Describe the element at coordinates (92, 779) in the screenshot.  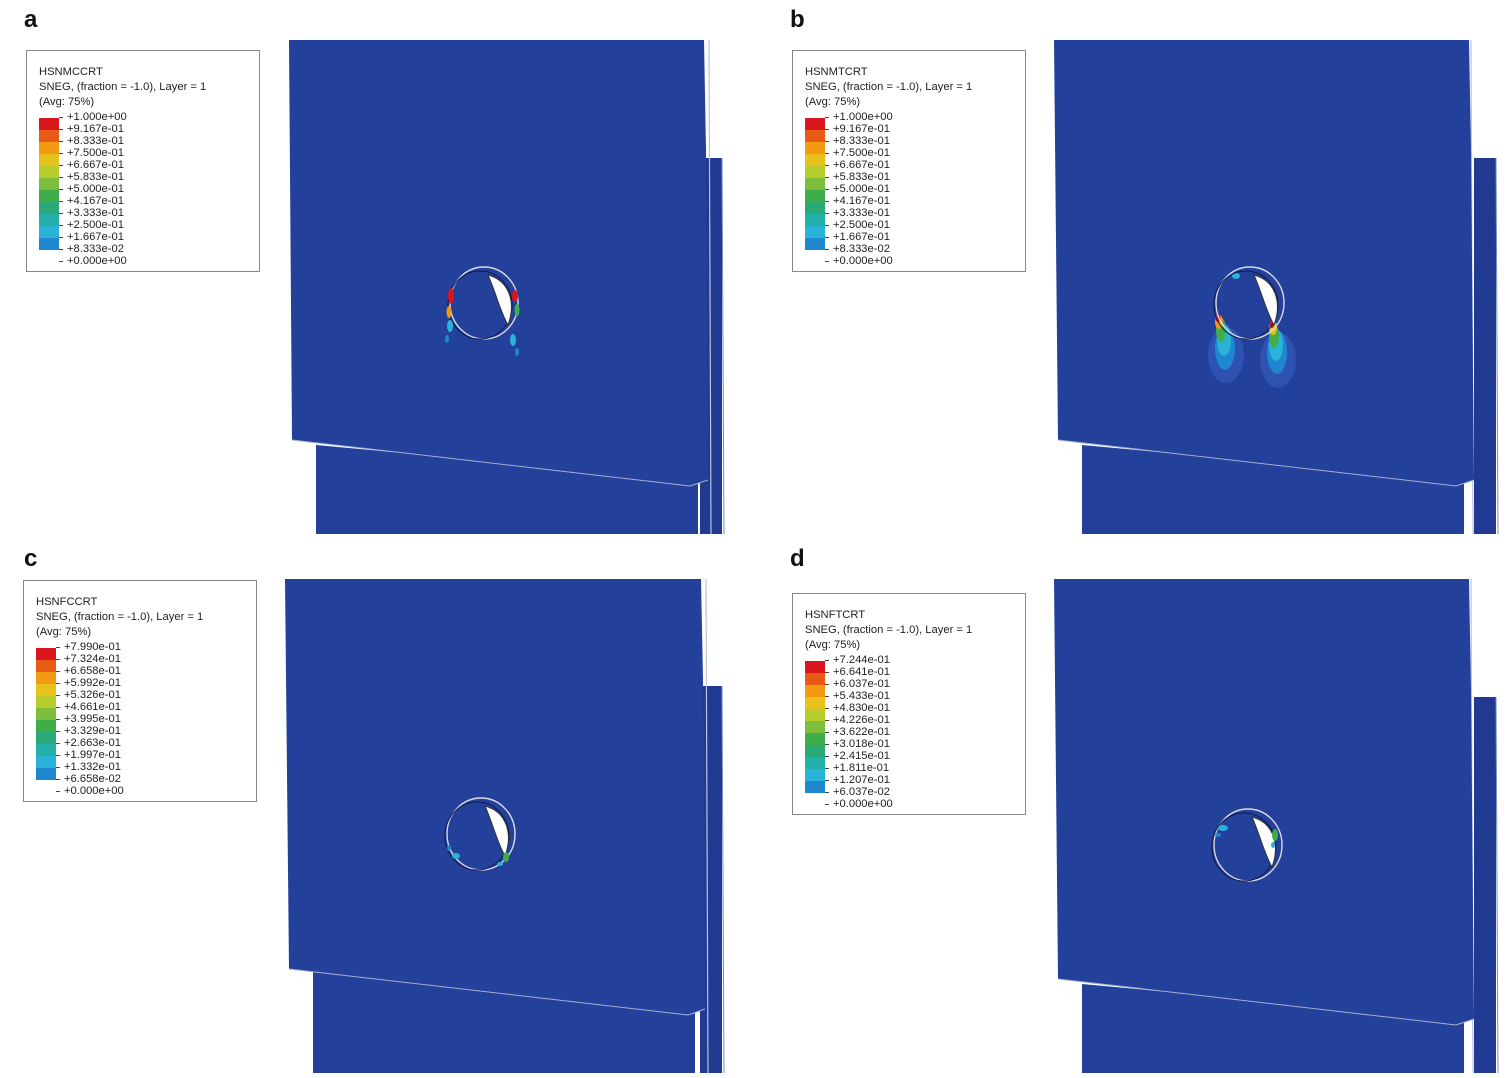
I see `legend-value: +6.658e-02` at that location.